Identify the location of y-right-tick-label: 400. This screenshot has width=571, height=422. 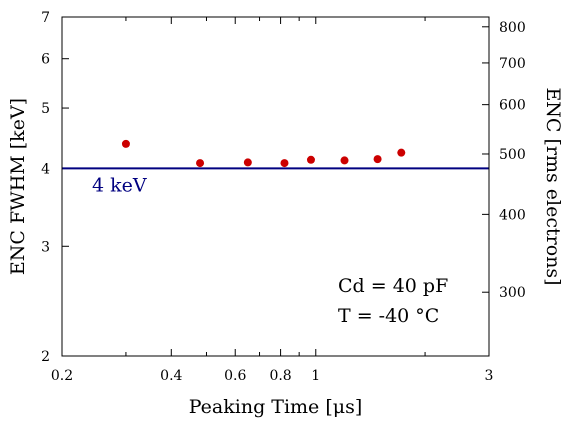
(512, 215).